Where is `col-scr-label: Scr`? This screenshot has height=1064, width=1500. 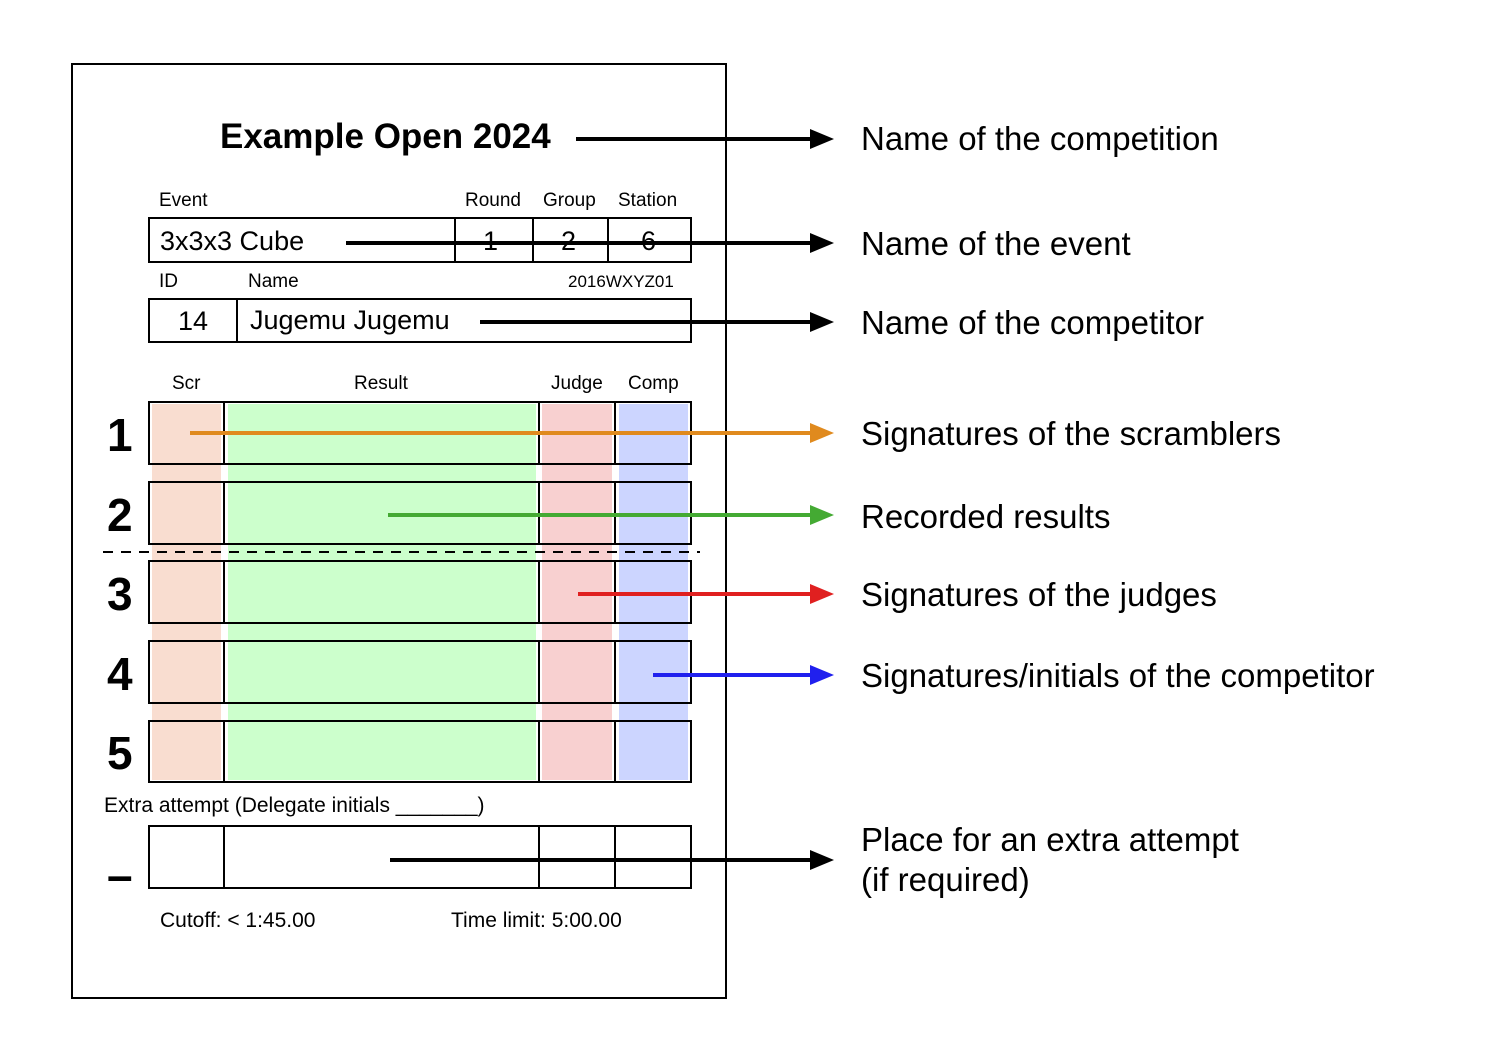 col-scr-label: Scr is located at coordinates (186, 383).